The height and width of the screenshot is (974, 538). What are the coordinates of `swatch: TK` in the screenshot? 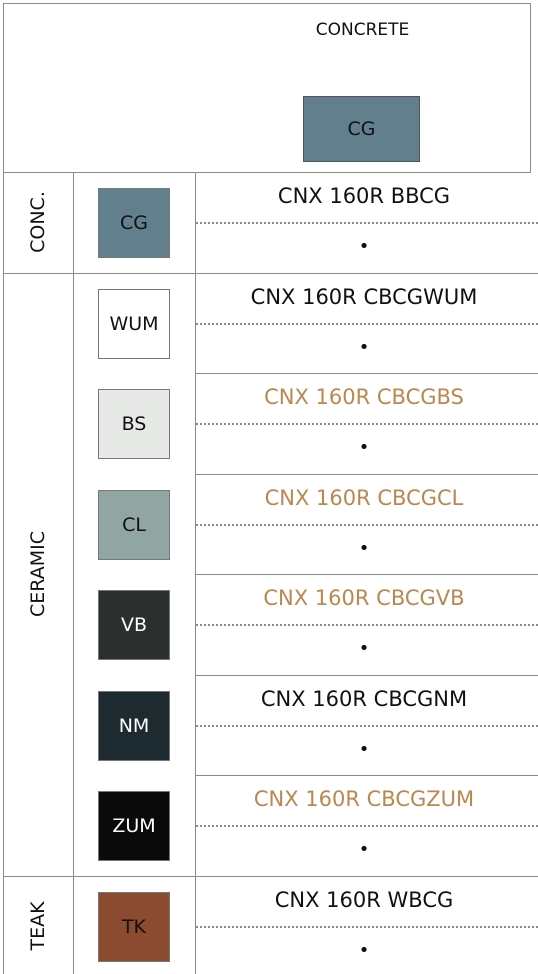 It's located at (134, 926).